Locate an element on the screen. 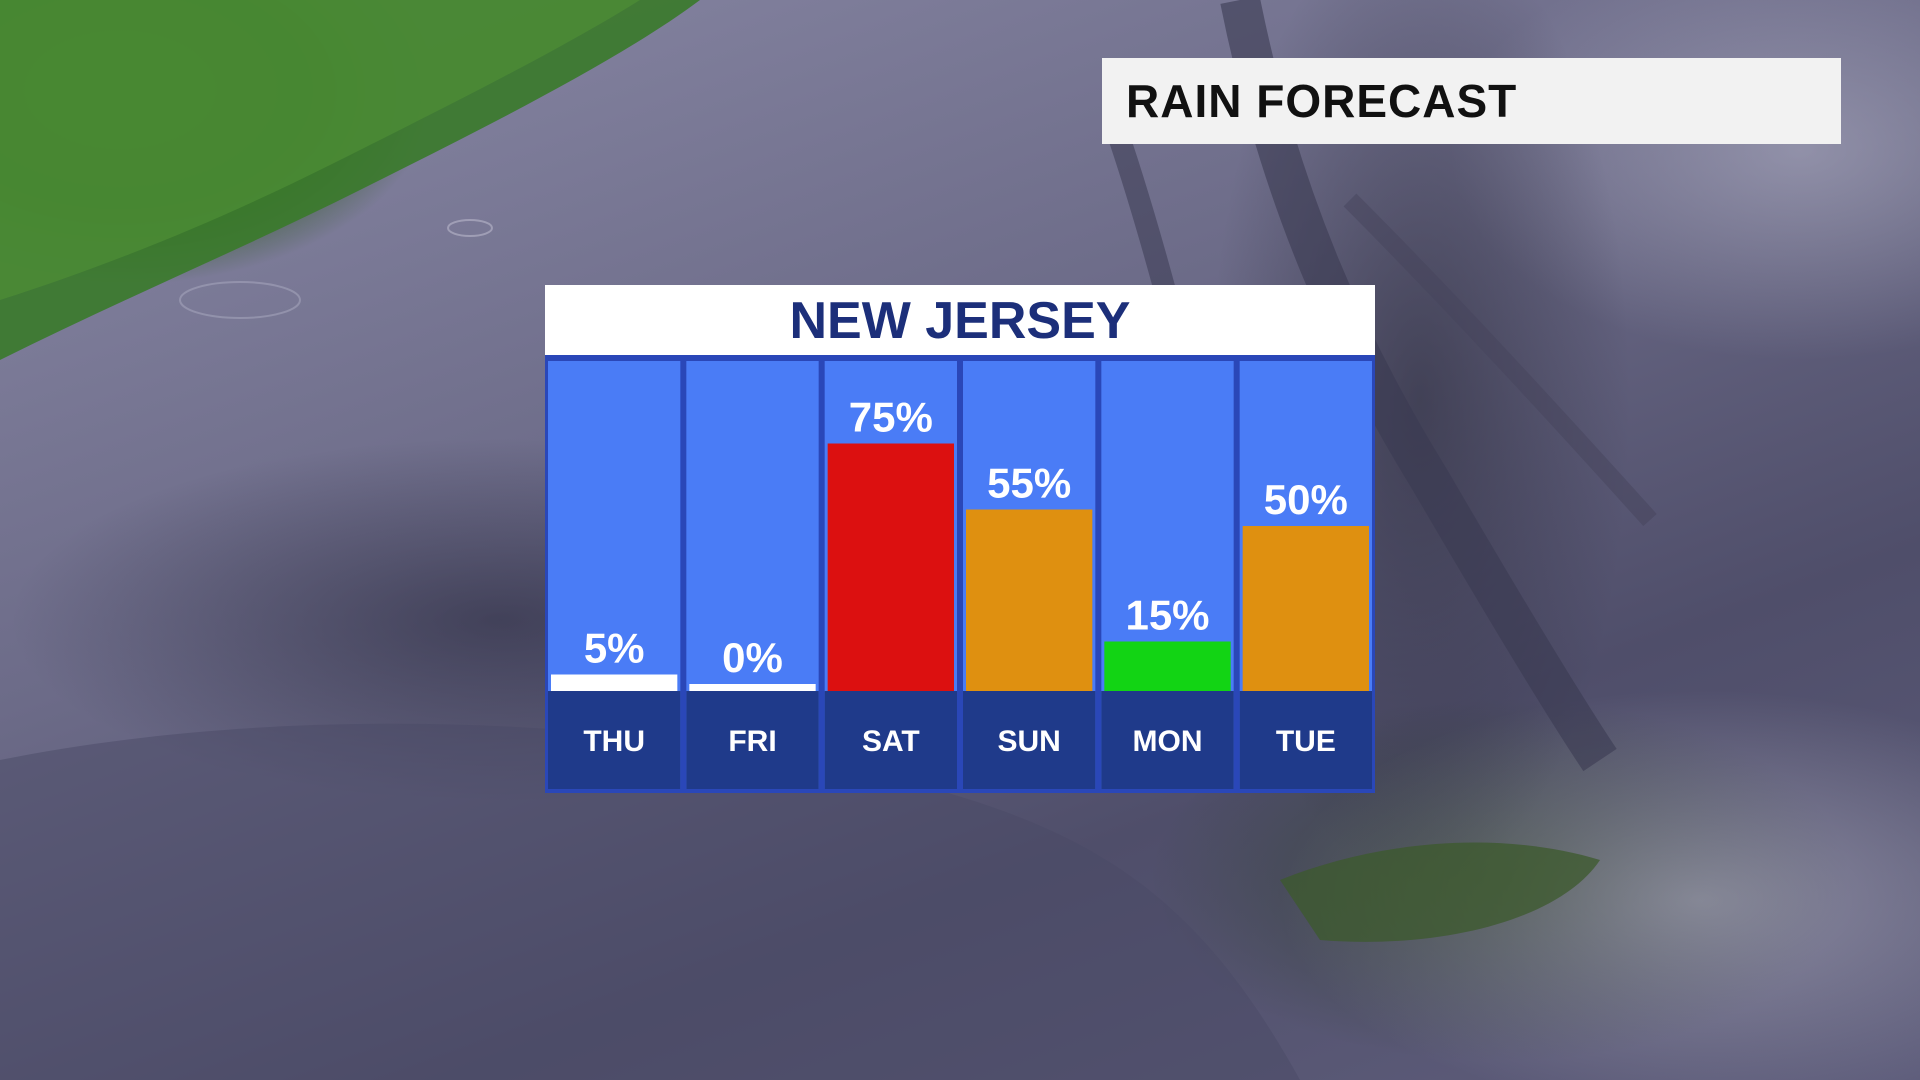  day-band-fri is located at coordinates (752, 740).